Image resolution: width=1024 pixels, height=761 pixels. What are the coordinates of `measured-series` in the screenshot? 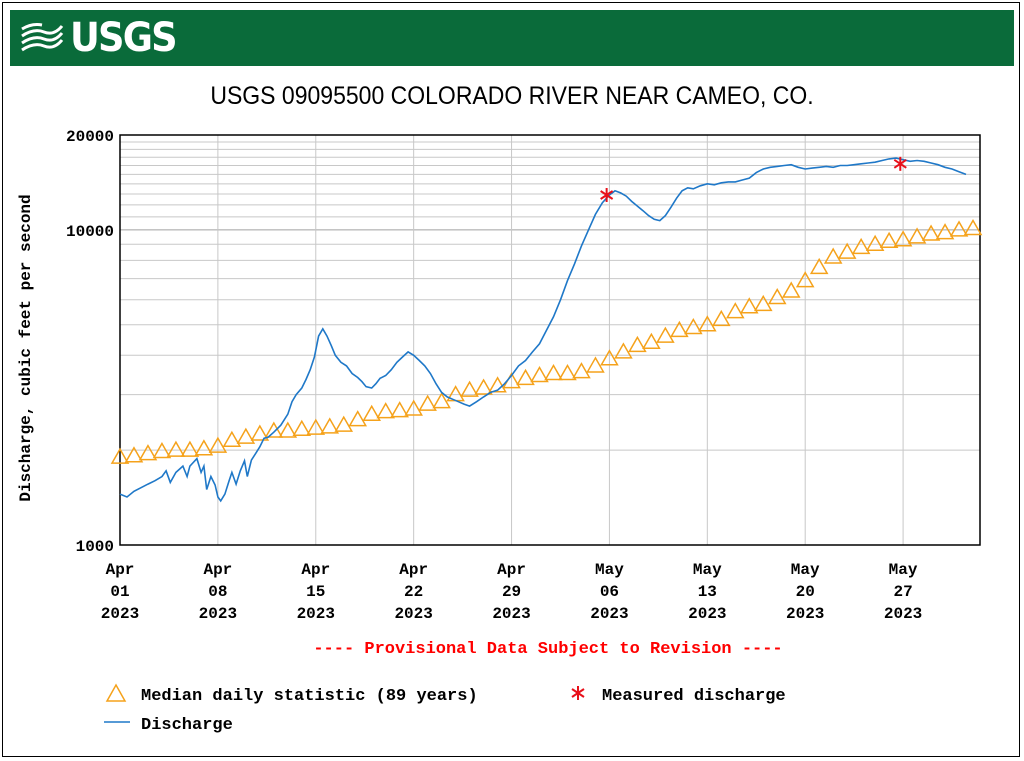 It's located at (753, 179).